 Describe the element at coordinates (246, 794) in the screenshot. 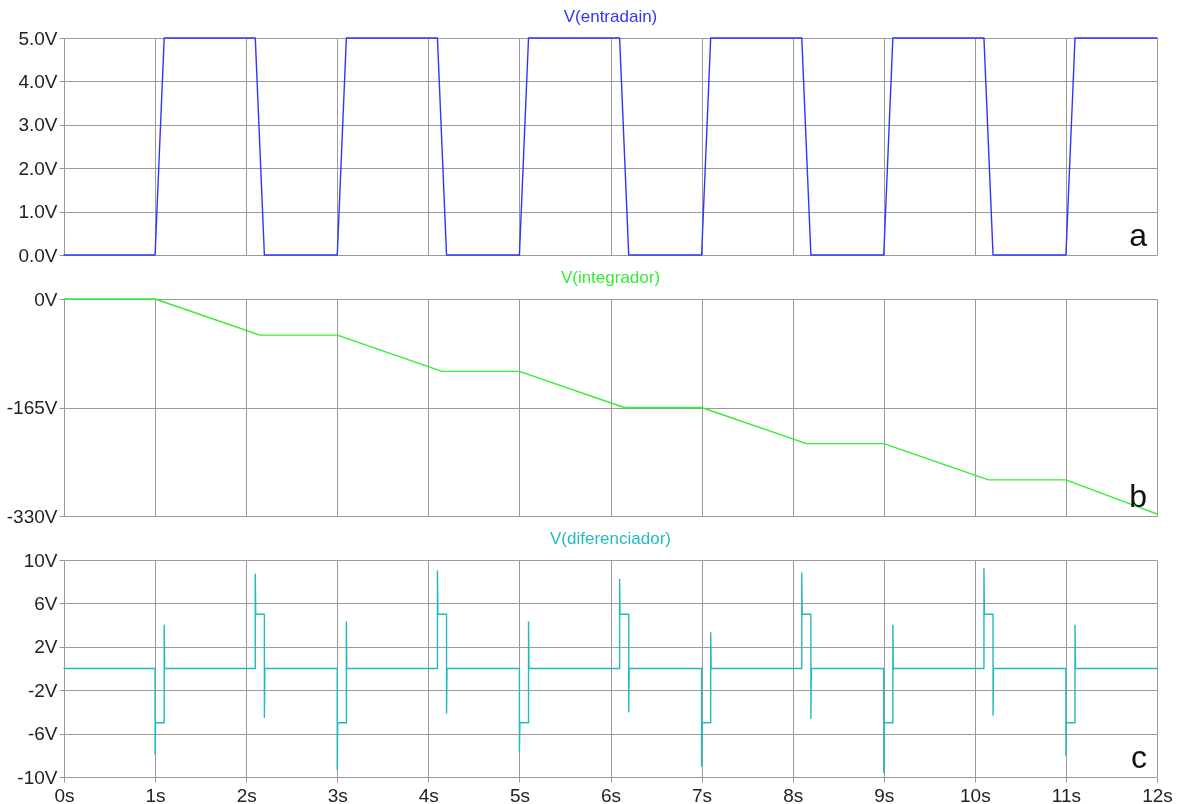

I see `x-tick-label: 2s` at that location.